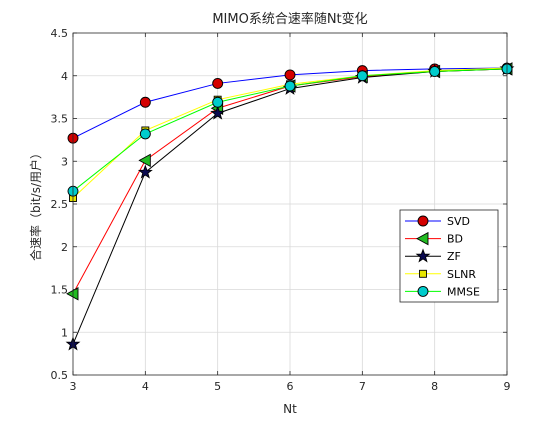 The width and height of the screenshot is (560, 425). Describe the element at coordinates (463, 291) in the screenshot. I see `legend-label: MMSE` at that location.